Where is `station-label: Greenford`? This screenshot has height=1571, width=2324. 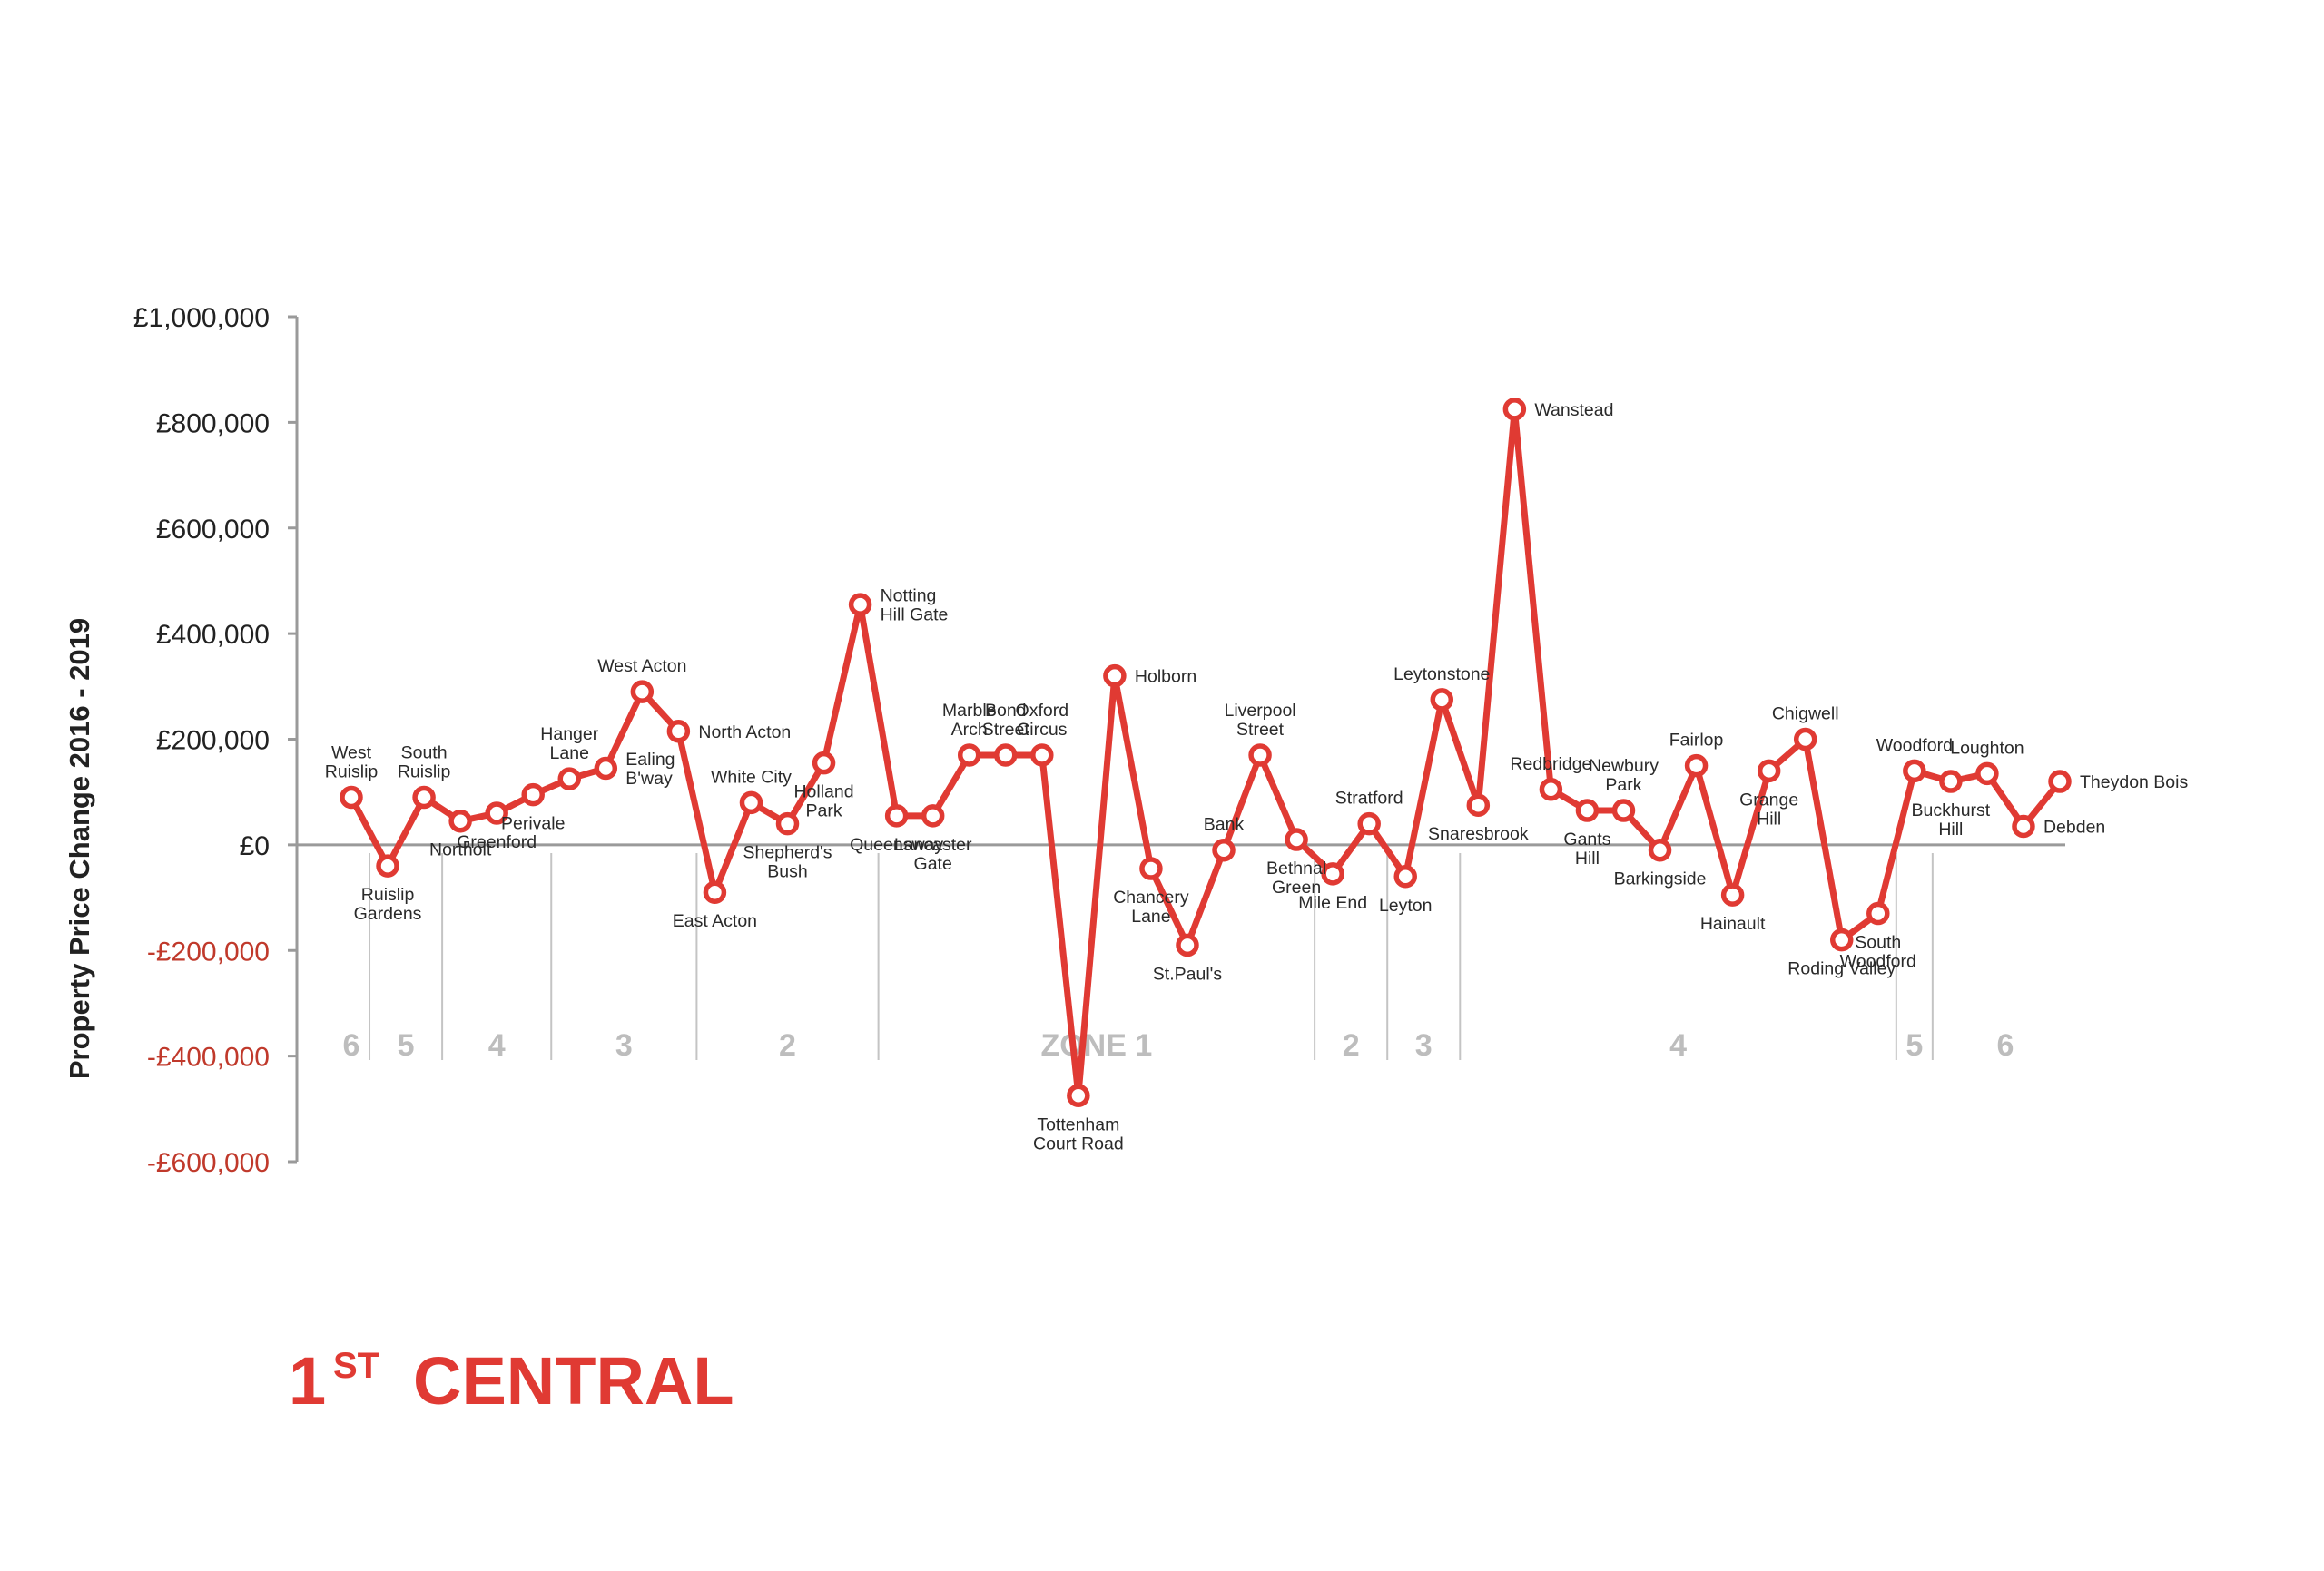
station-label: Greenford is located at coordinates (497, 842).